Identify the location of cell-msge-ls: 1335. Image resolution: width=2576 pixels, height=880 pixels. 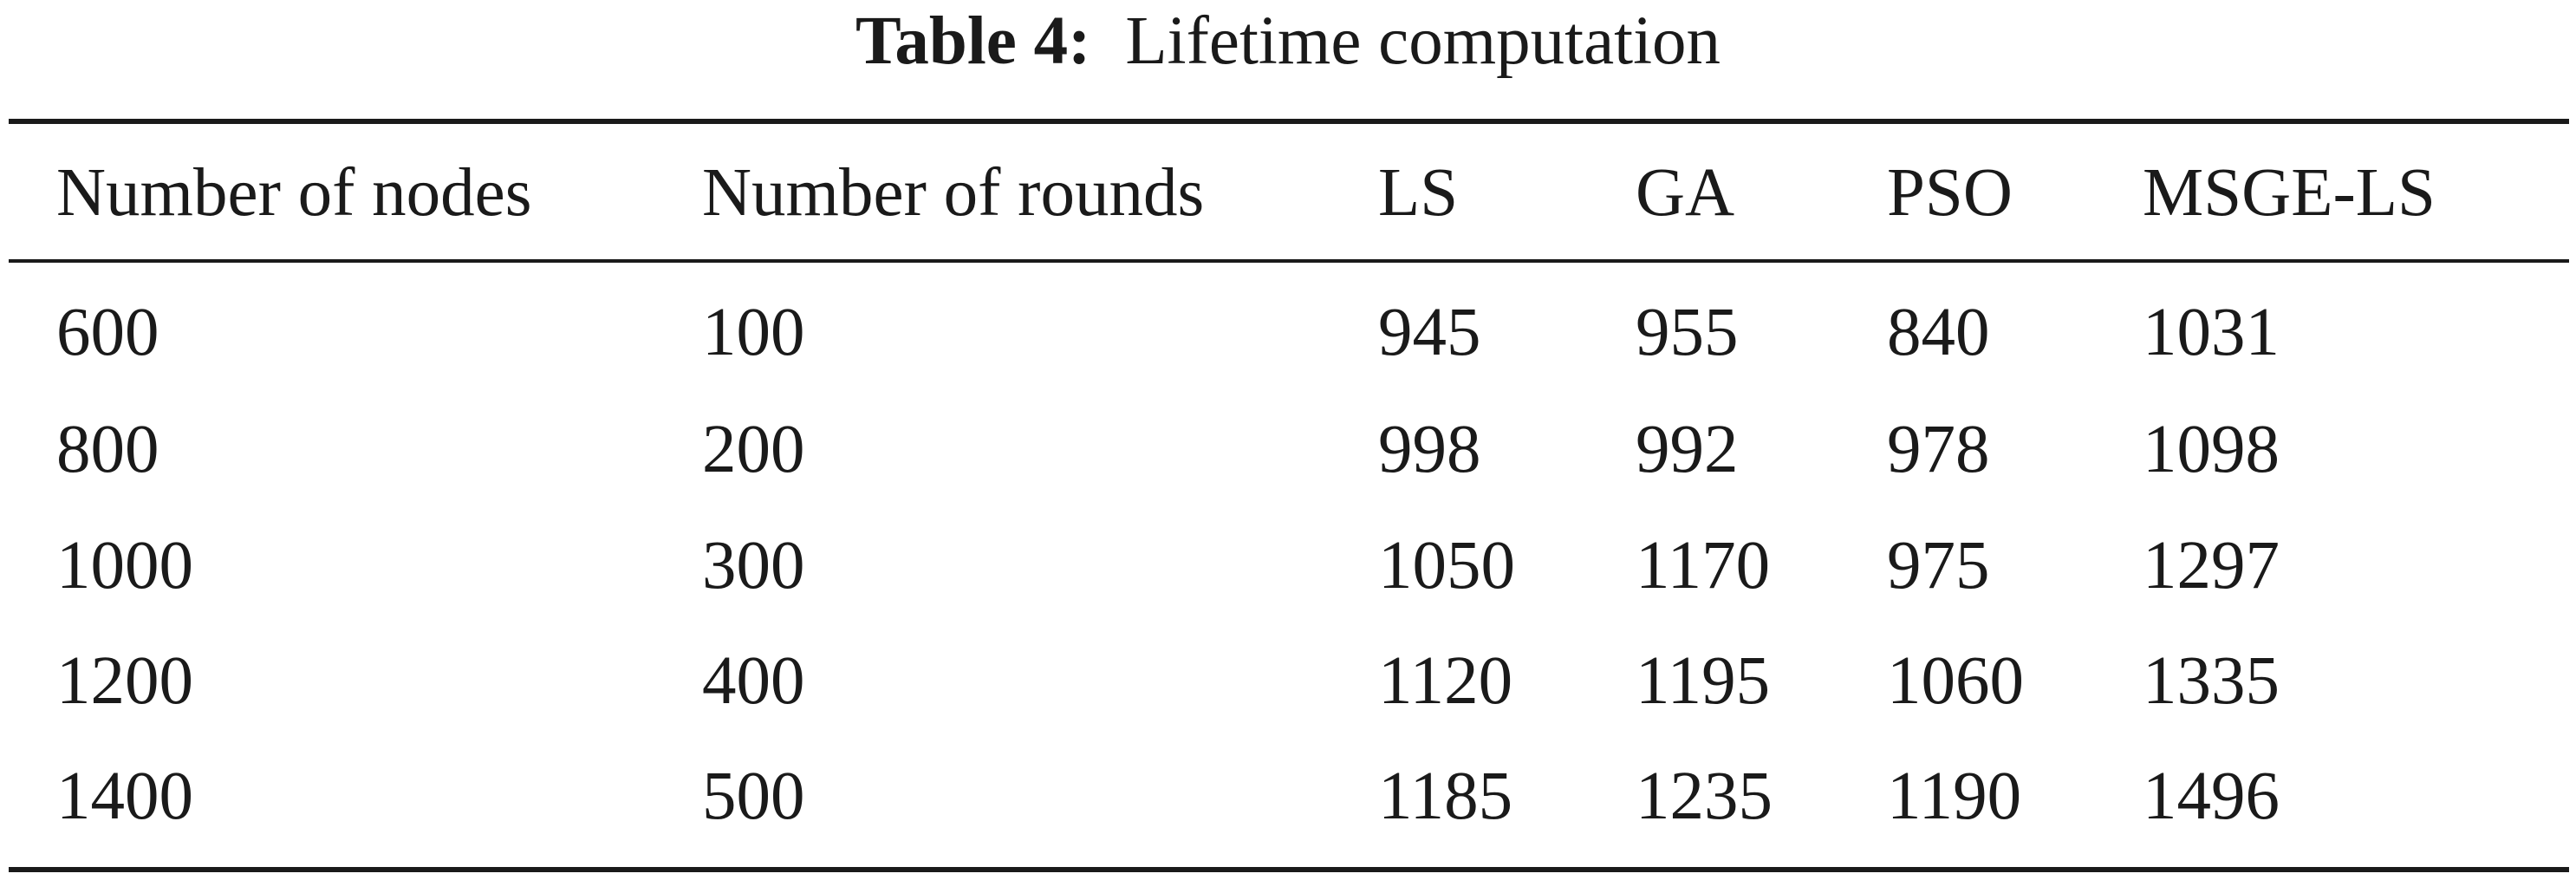
(2211, 681).